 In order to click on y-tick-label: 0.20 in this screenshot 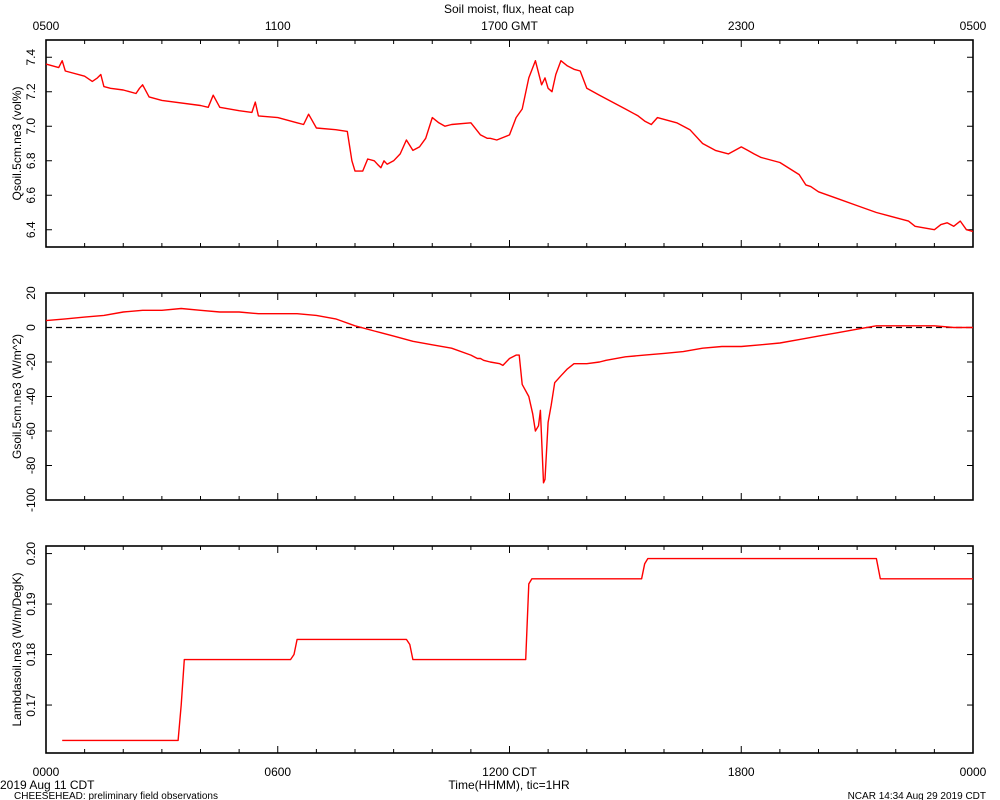, I will do `click(31, 554)`.